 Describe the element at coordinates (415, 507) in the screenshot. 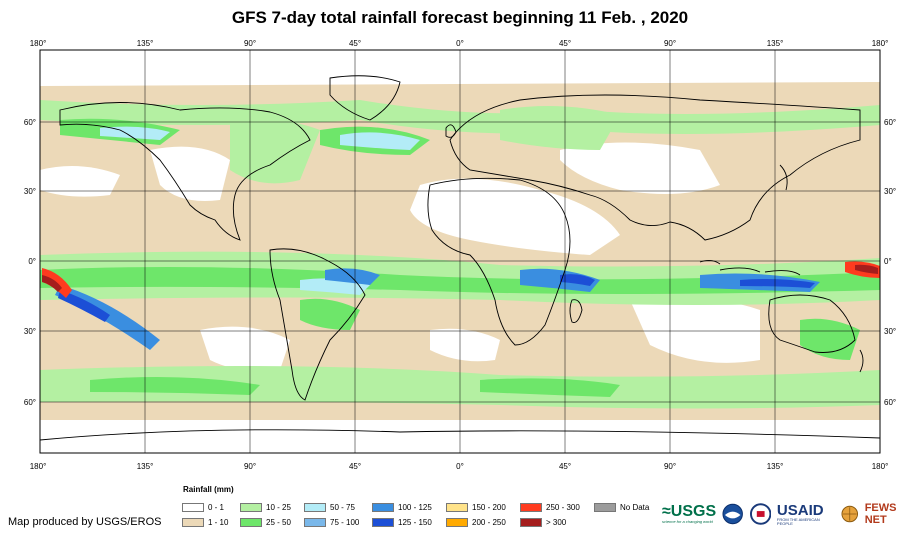

I see `legend-label: 100 - 125` at that location.